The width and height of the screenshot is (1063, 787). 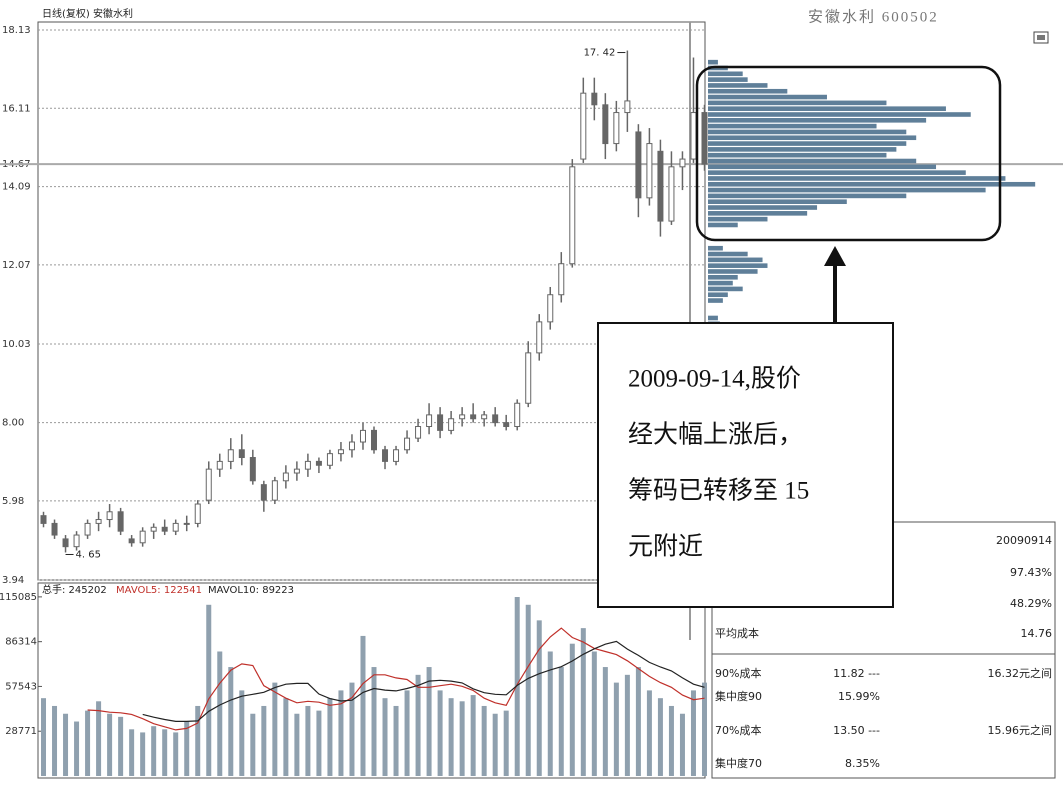 What do you see at coordinates (856, 730) in the screenshot?
I see `table-mid: 13.50 ---` at bounding box center [856, 730].